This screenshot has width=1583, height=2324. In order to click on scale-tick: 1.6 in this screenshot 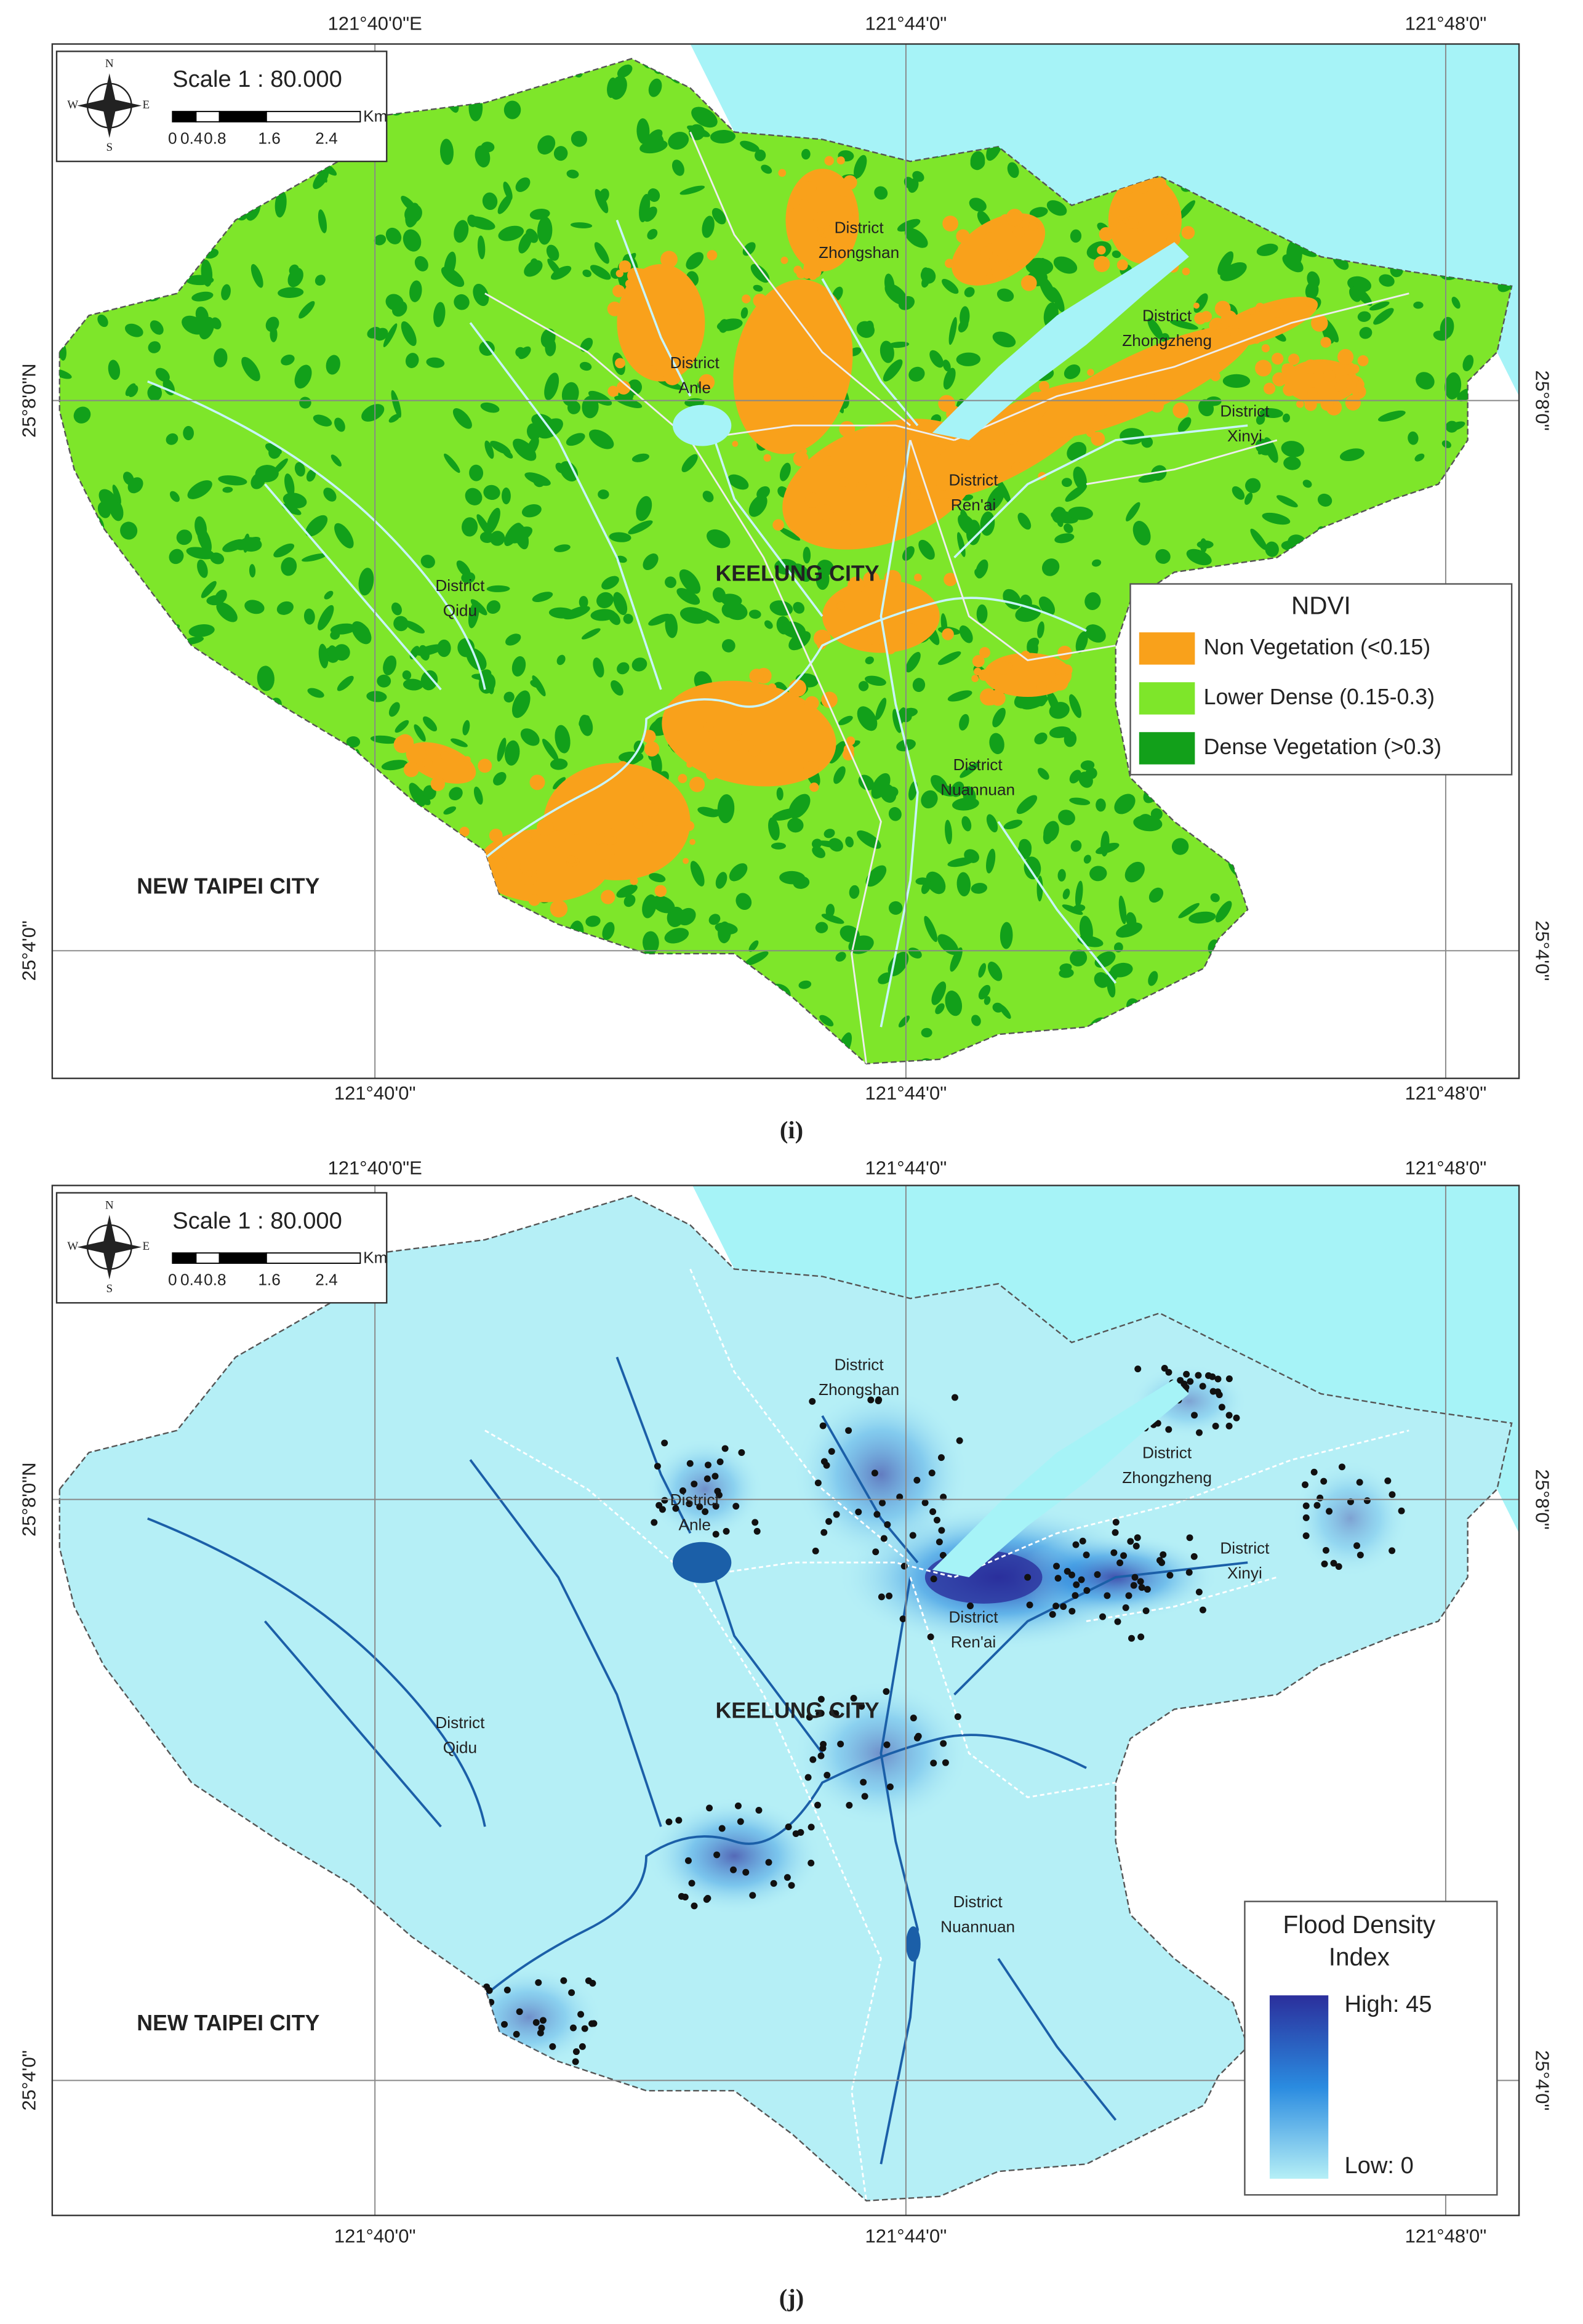, I will do `click(269, 138)`.